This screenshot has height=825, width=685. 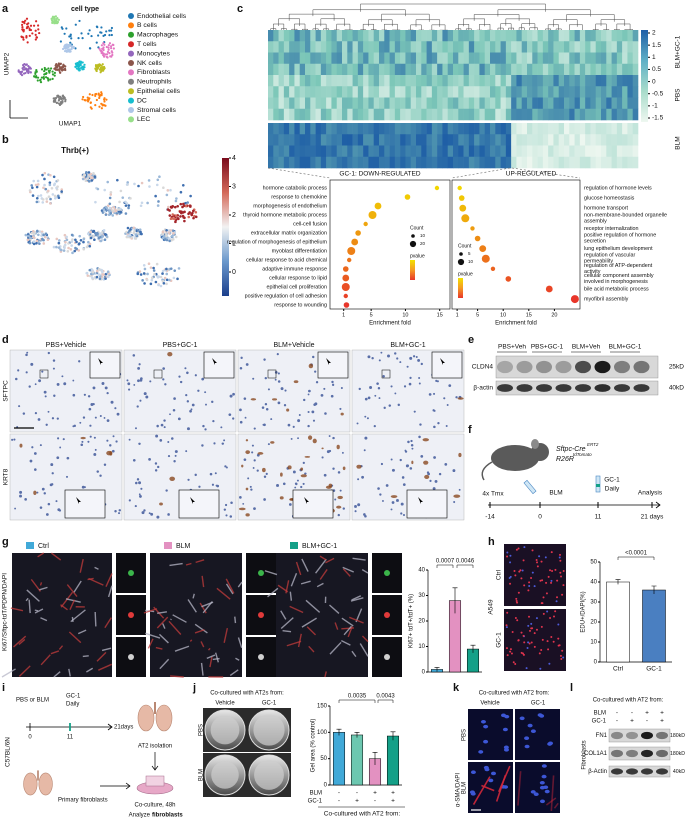 I want to click on legend-label: NK cells, so click(x=150, y=63).